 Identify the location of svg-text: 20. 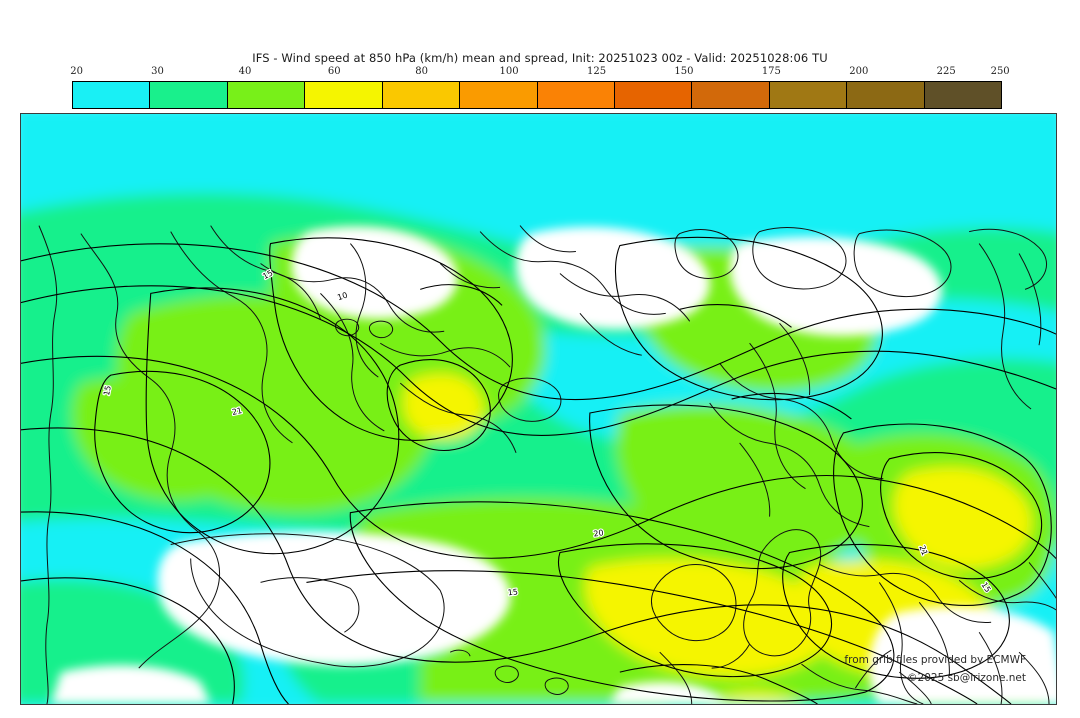
(598, 533).